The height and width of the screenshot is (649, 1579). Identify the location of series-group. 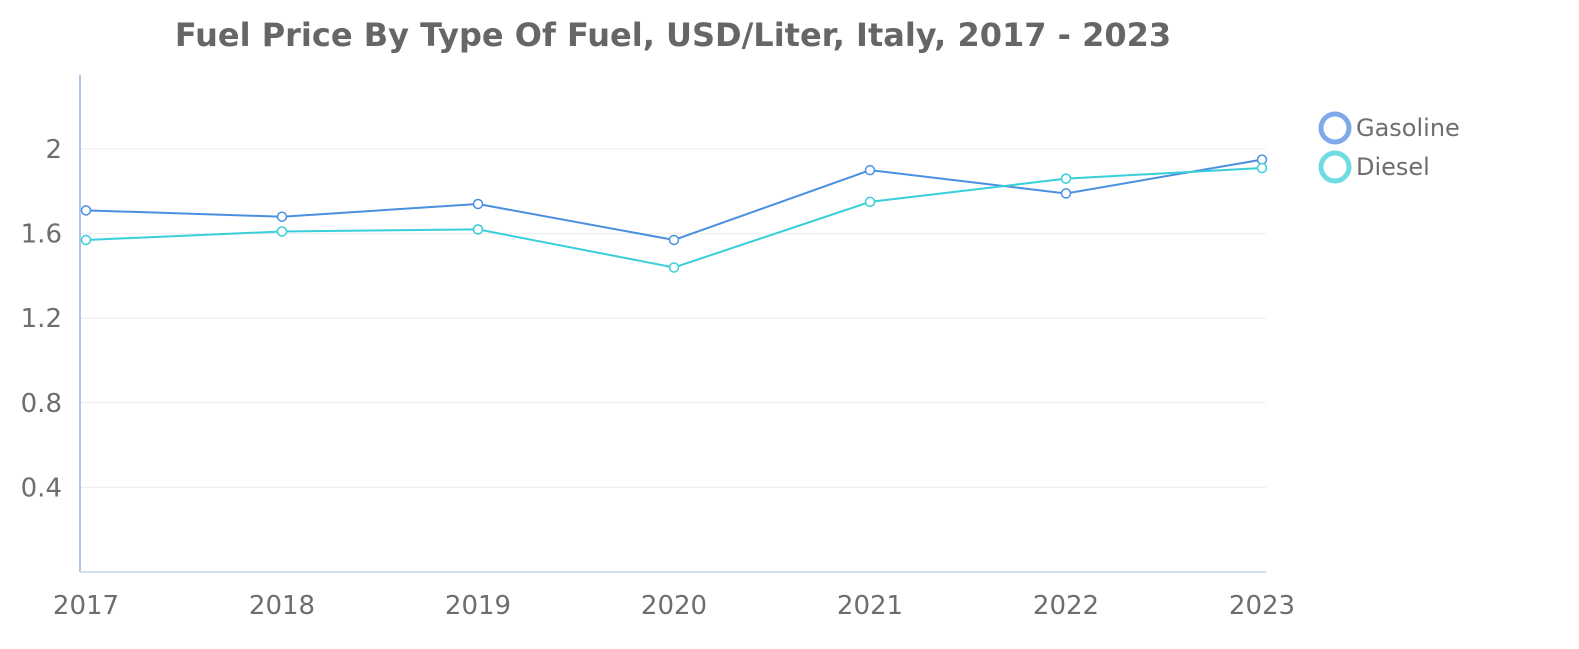
(674, 213).